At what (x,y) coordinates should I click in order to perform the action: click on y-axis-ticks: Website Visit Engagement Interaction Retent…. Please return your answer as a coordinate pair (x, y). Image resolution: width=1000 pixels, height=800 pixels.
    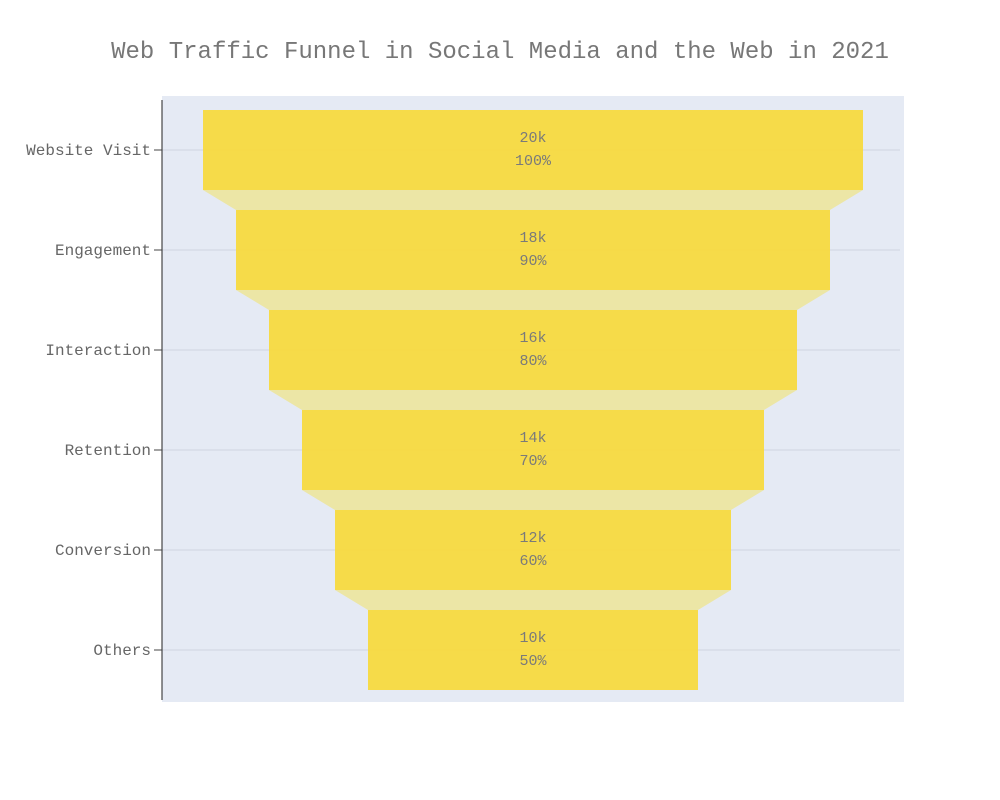
    Looking at the image, I should click on (94, 401).